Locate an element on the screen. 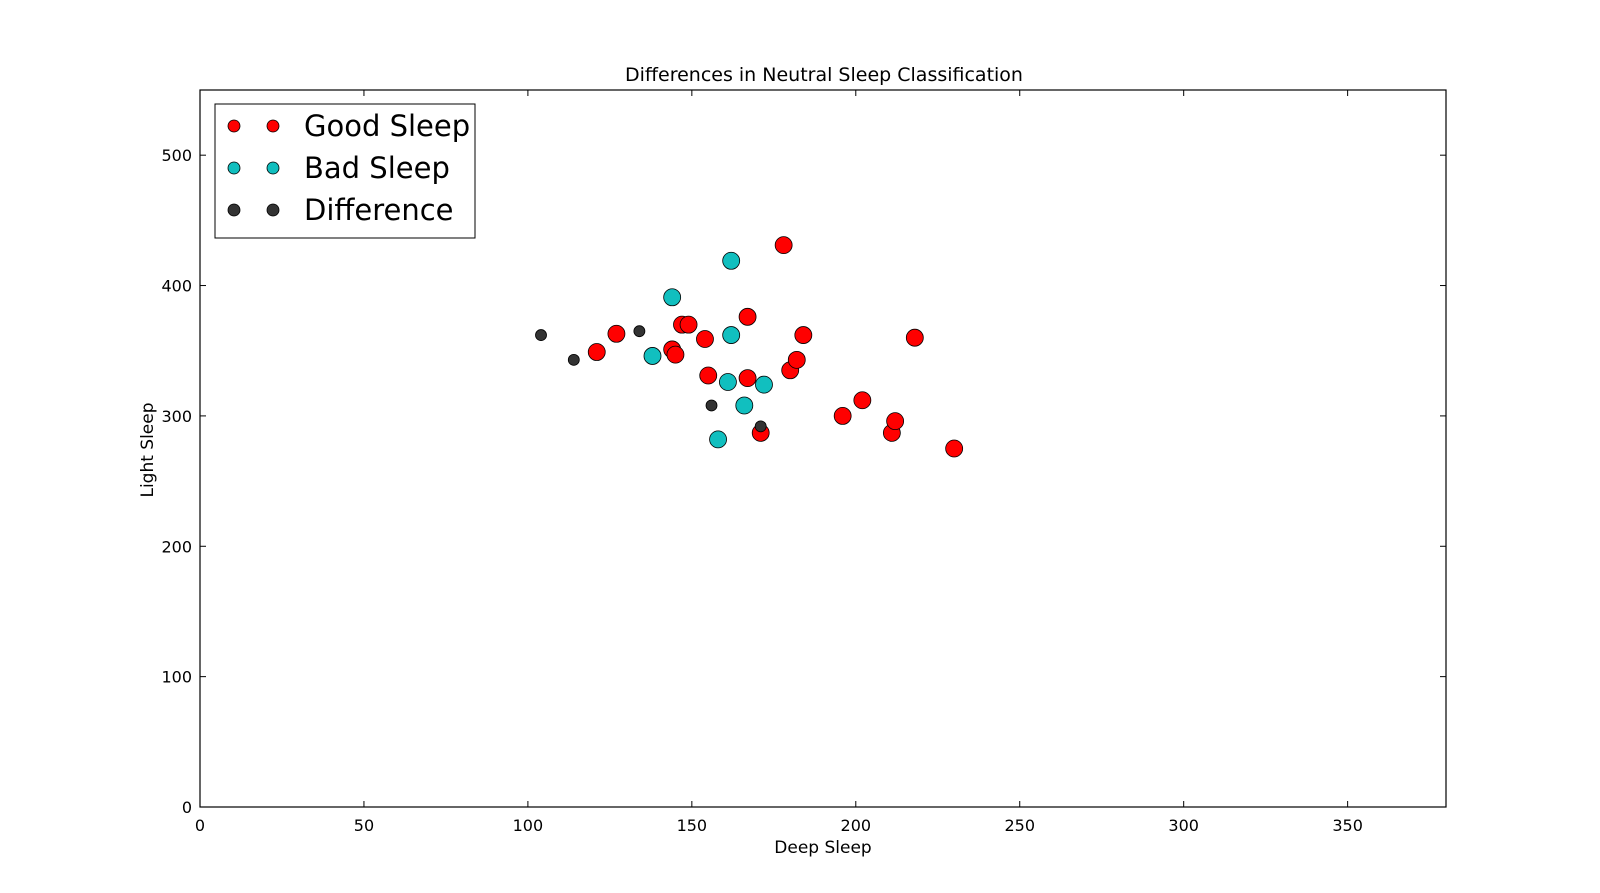 The image size is (1600, 893). legend-label-bad-sleep: Bad Sleep is located at coordinates (377, 168).